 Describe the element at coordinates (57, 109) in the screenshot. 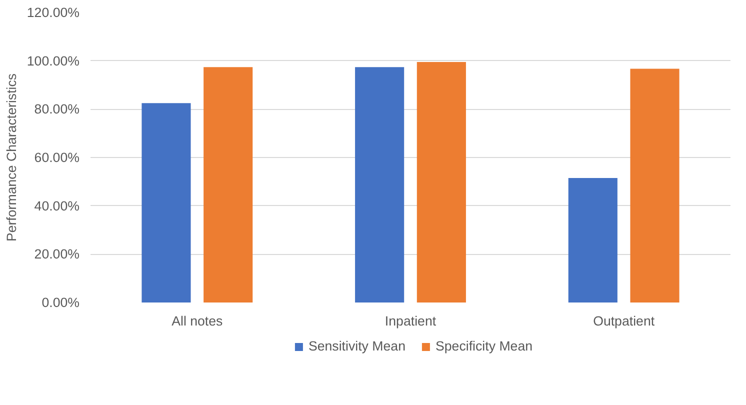

I see `y-tick-label: 80.00%` at that location.